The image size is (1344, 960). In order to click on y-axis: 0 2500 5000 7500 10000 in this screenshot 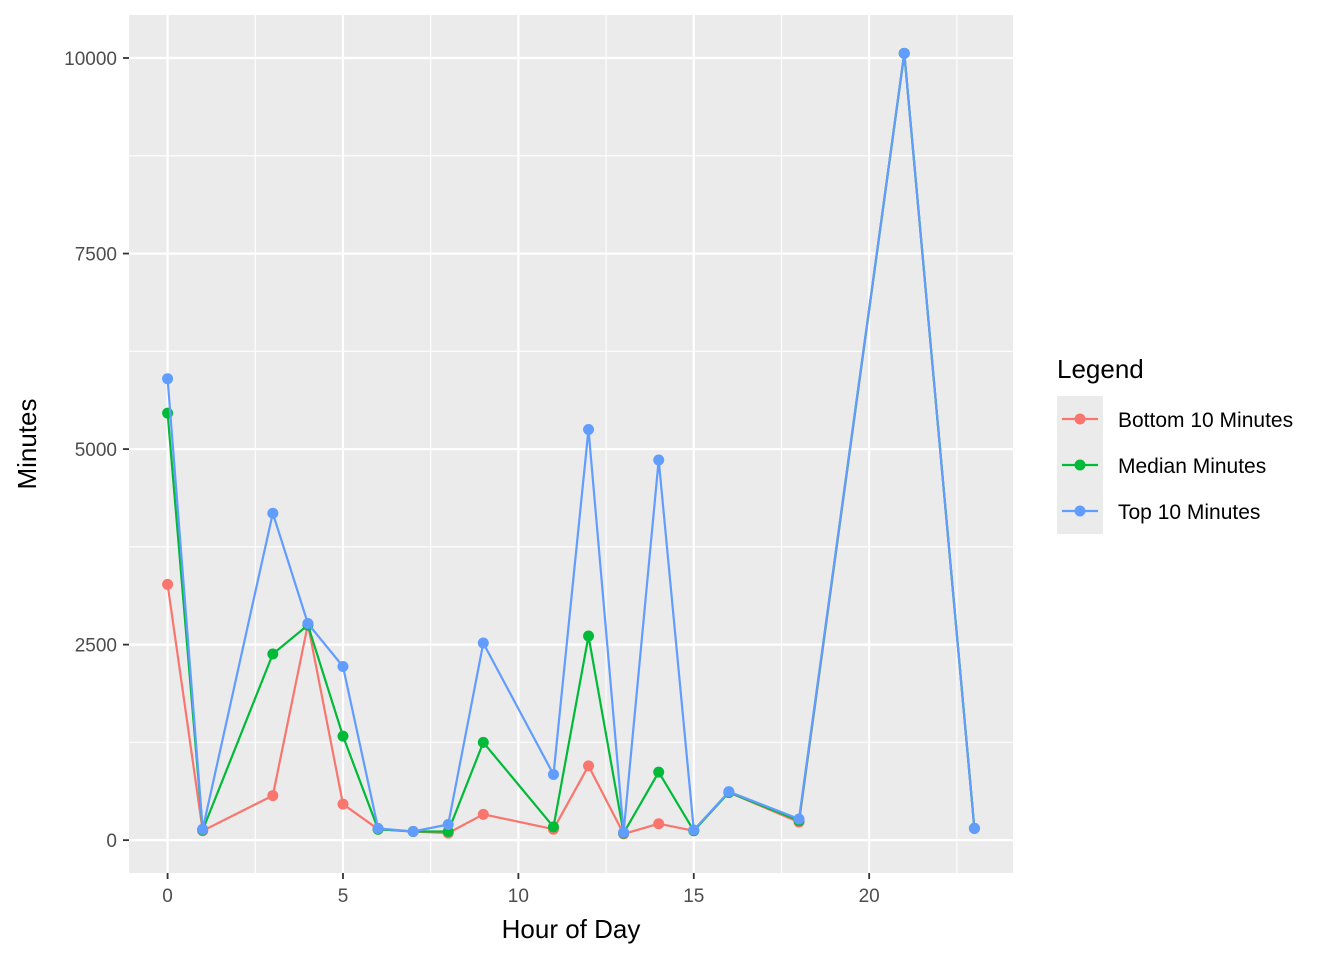, I will do `click(96, 450)`.